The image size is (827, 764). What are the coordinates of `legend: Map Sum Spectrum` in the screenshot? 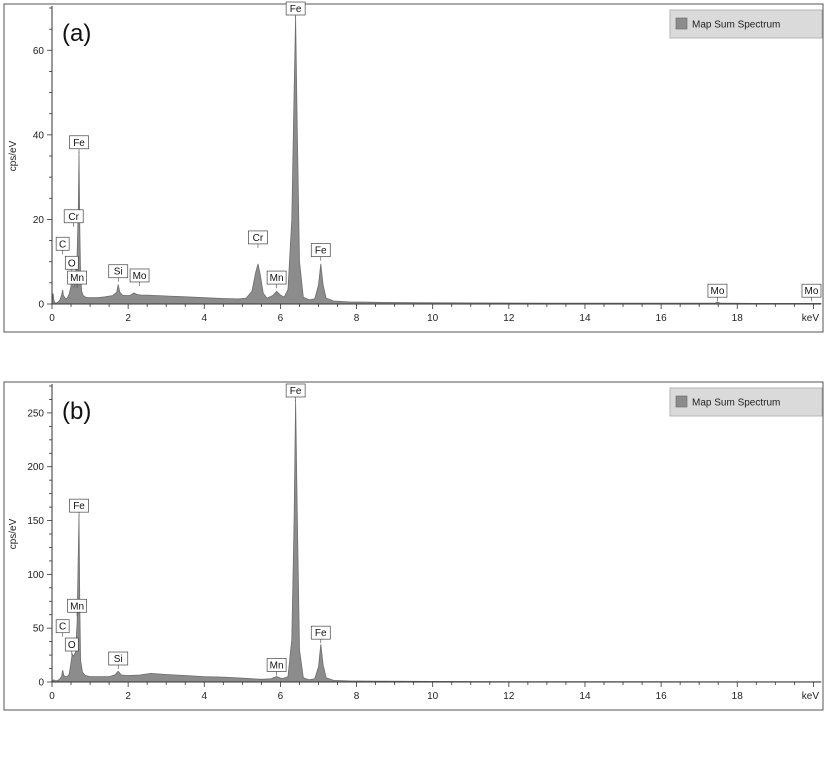 It's located at (746, 24).